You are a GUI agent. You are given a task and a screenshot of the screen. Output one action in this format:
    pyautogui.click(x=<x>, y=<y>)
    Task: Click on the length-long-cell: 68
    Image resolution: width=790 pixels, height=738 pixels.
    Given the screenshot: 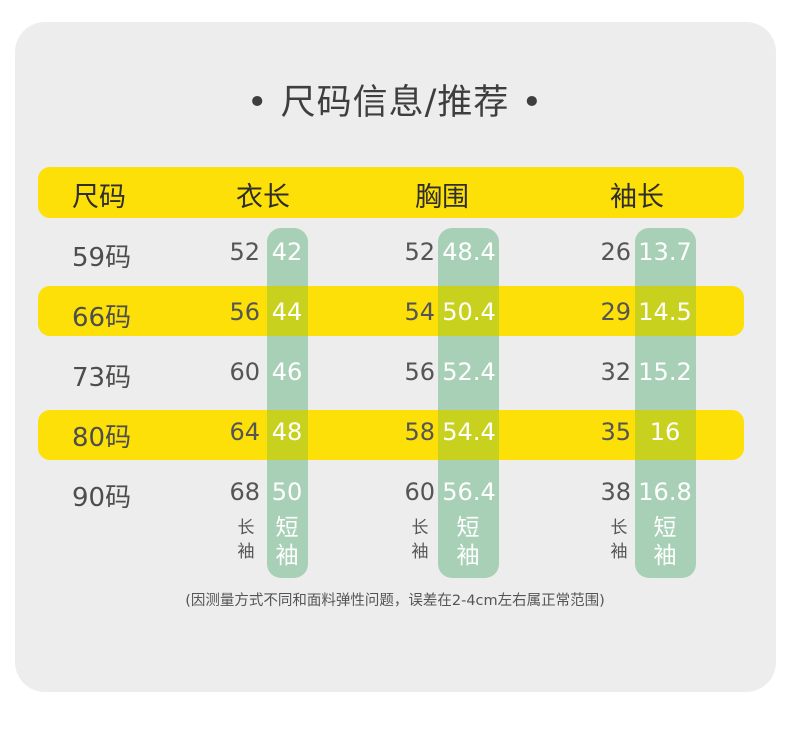 What is the action you would take?
    pyautogui.click(x=244, y=492)
    